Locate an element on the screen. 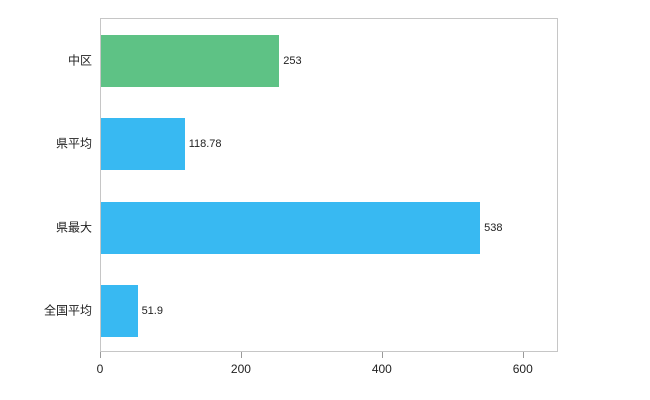 The width and height of the screenshot is (650, 400). value-label: 538 is located at coordinates (493, 227).